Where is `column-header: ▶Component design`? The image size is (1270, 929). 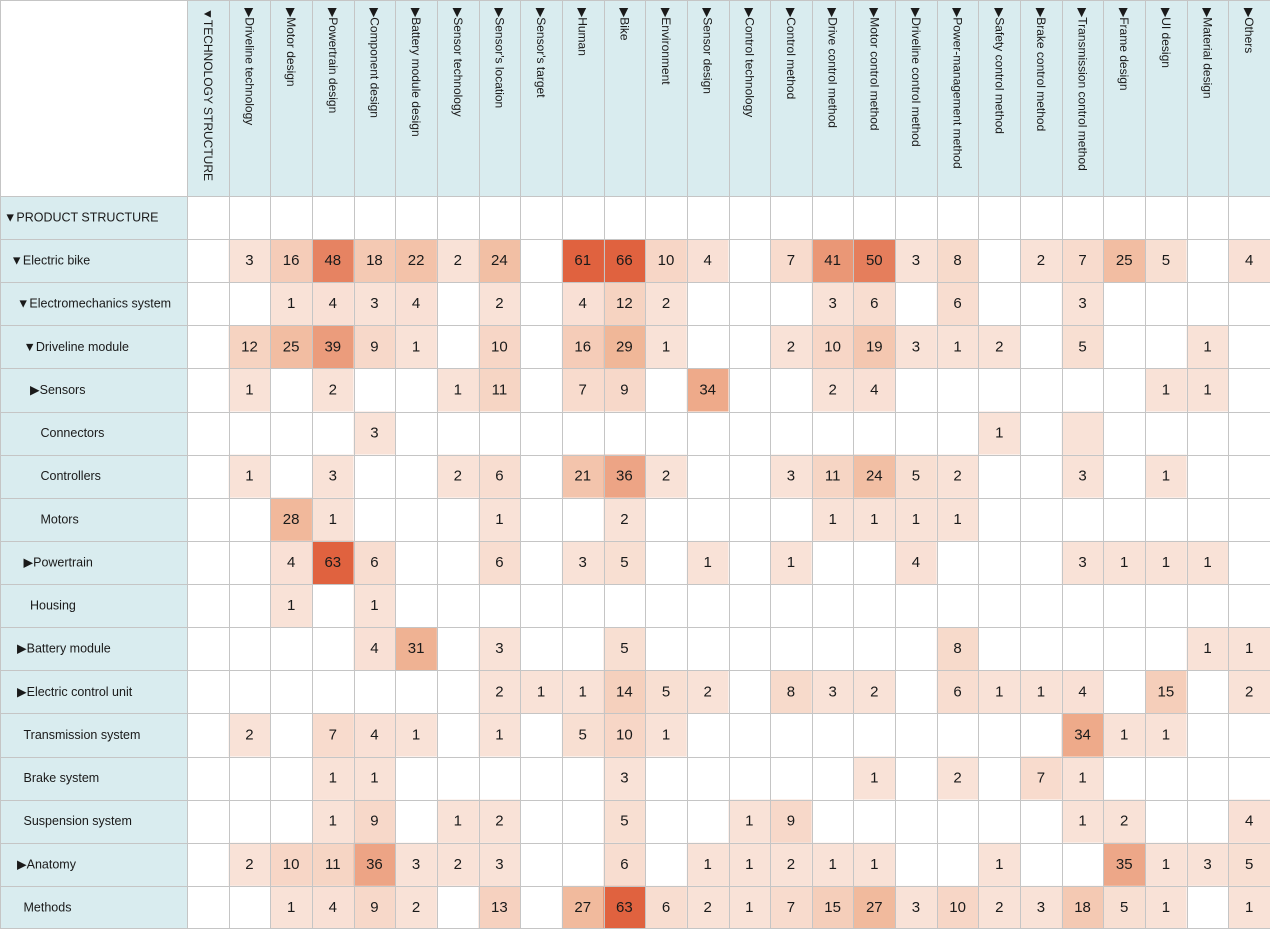
column-header: ▶Component design is located at coordinates (374, 63).